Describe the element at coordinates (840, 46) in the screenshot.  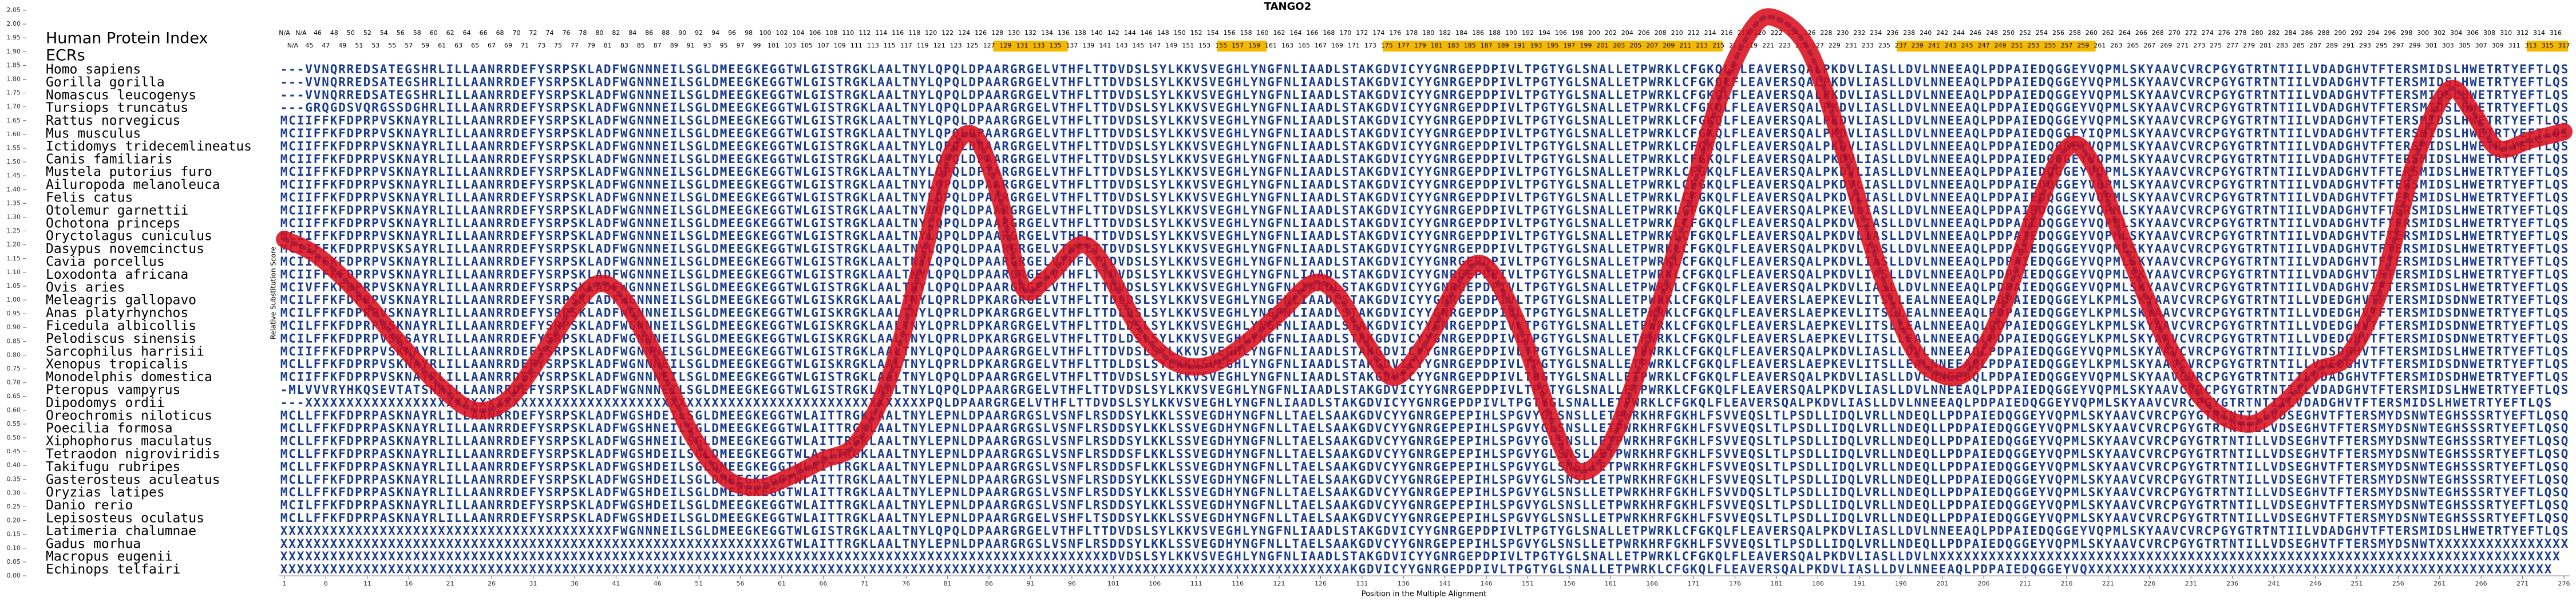
I see `protein-index: 109` at that location.